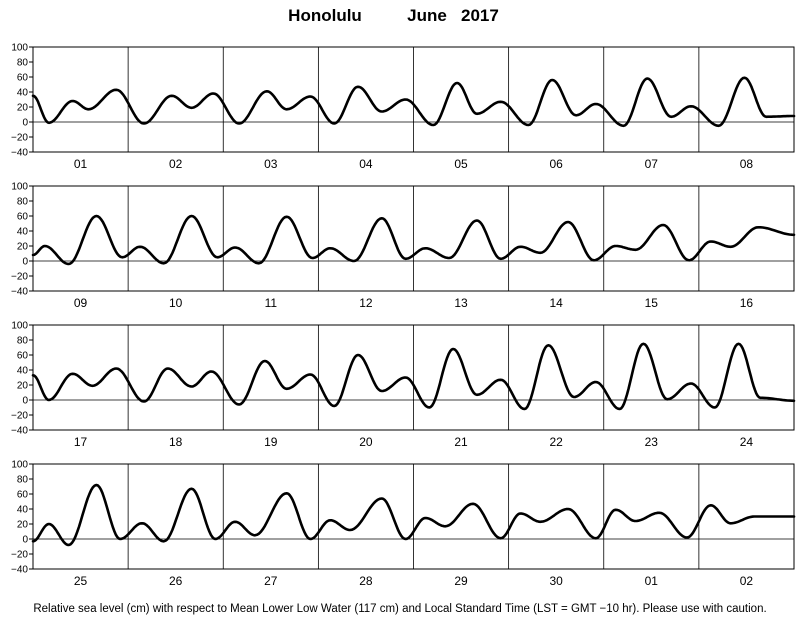 This screenshot has width=800, height=618. Describe the element at coordinates (747, 442) in the screenshot. I see `day-label: 24` at that location.